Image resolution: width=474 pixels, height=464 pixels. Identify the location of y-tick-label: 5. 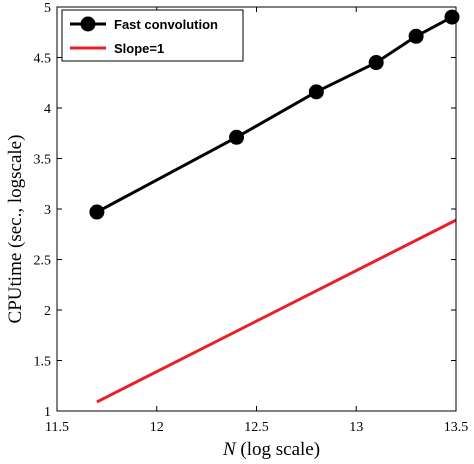
(47, 8).